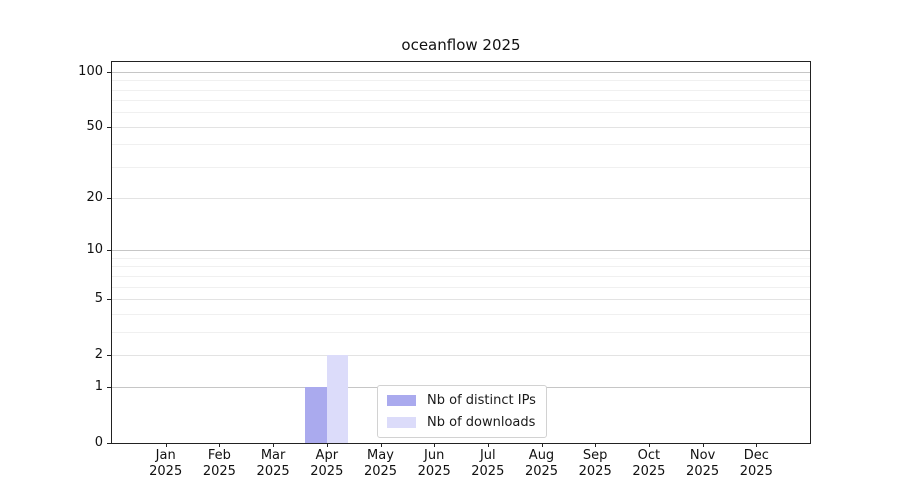 The width and height of the screenshot is (900, 500). I want to click on legend-item: Nb of distinct IPs, so click(461, 400).